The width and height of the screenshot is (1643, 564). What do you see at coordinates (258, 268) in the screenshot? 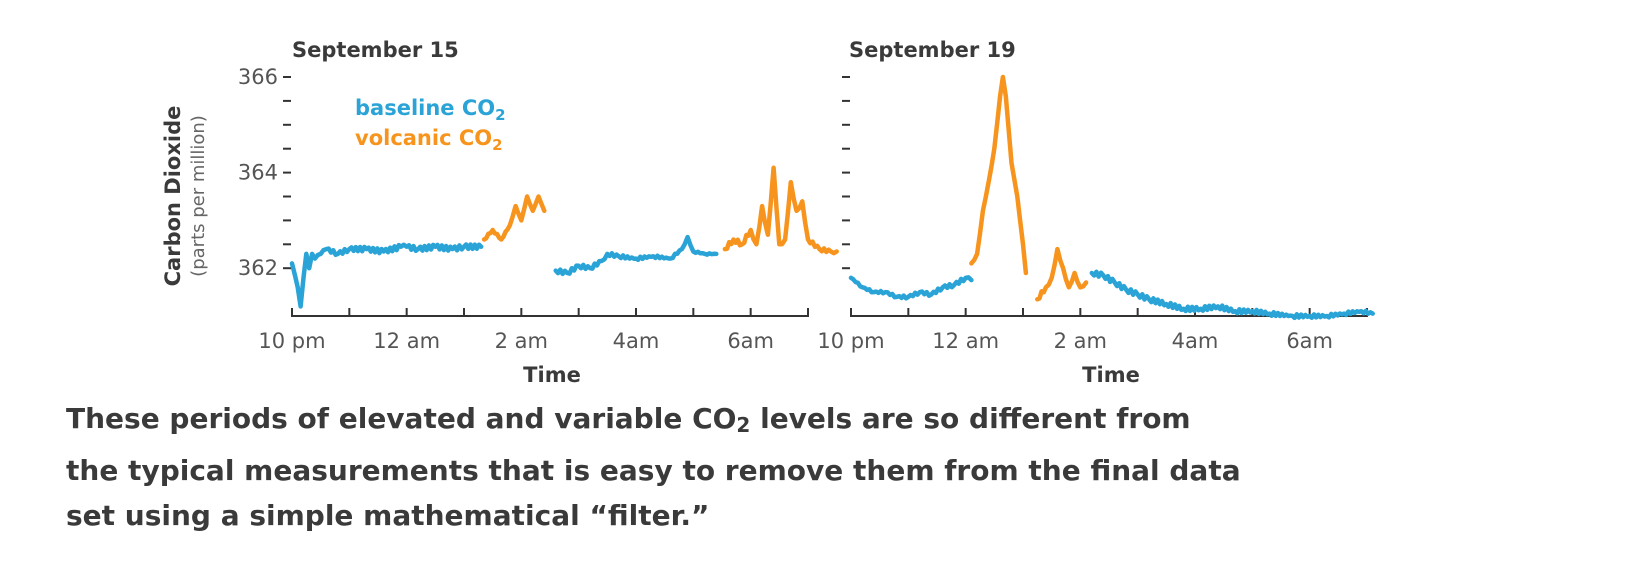
I see `y-tick-label: 362` at bounding box center [258, 268].